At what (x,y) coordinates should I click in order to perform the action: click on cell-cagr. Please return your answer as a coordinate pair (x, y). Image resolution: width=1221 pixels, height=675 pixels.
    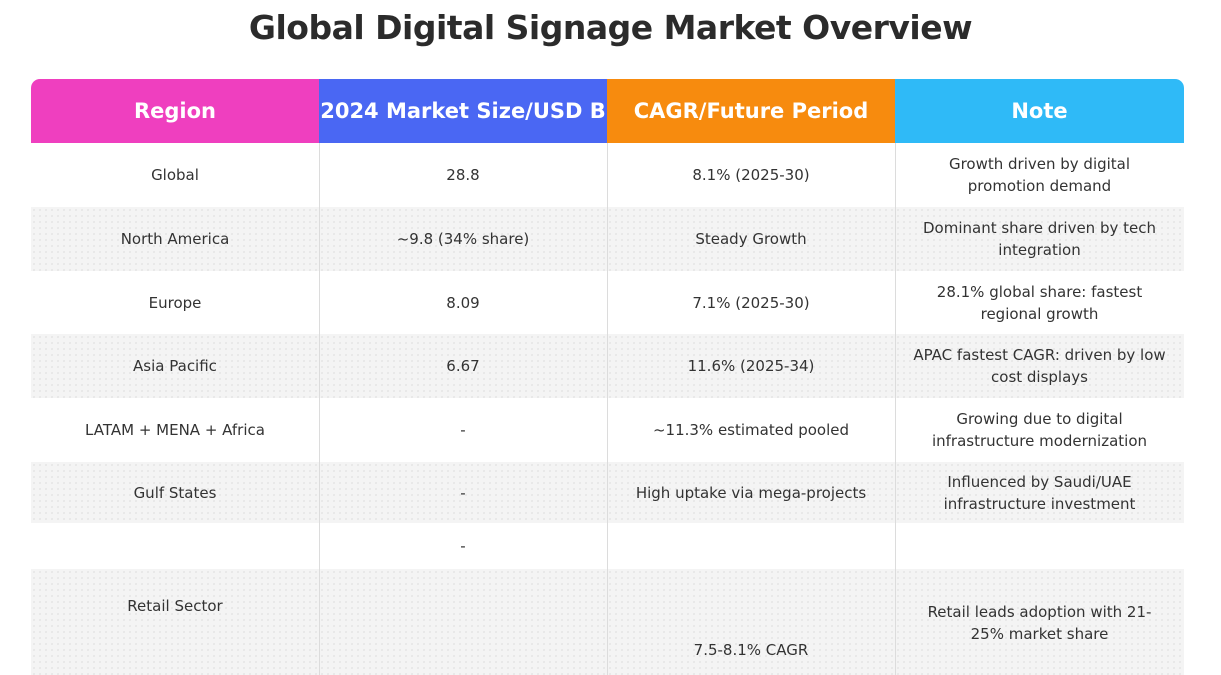
    Looking at the image, I should click on (751, 546).